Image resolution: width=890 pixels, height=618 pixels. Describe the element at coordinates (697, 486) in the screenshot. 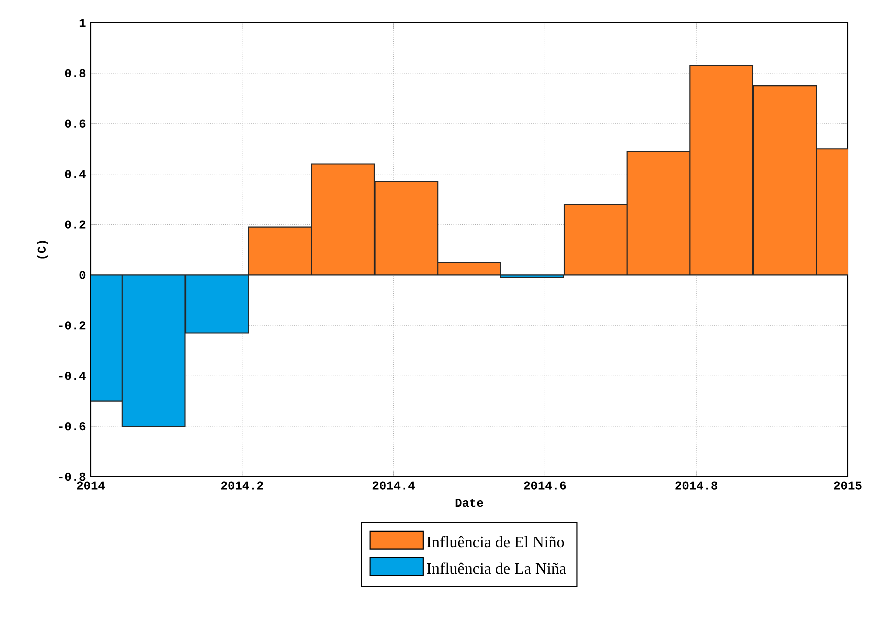

I see `x-tick-label: 2014.8` at that location.